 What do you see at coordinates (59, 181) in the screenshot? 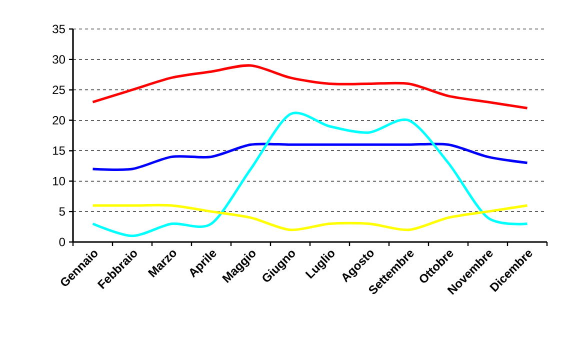
I see `y-tick-label: 10` at bounding box center [59, 181].